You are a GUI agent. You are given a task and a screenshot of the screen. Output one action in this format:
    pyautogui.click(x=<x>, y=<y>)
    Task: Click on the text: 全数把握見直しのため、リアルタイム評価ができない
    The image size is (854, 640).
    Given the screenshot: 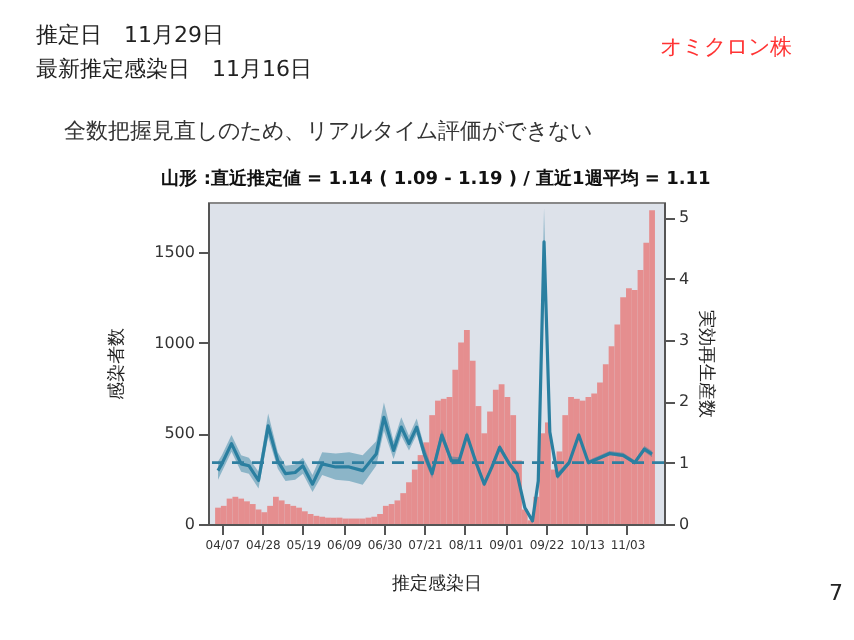 What is the action you would take?
    pyautogui.click(x=328, y=131)
    